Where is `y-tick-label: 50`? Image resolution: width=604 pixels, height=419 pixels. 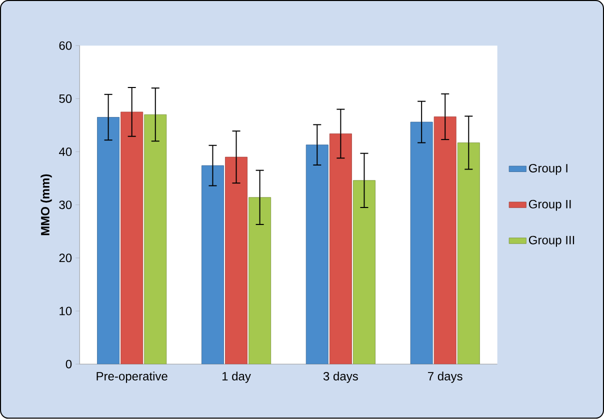
y-tick-label: 50 is located at coordinates (65, 99).